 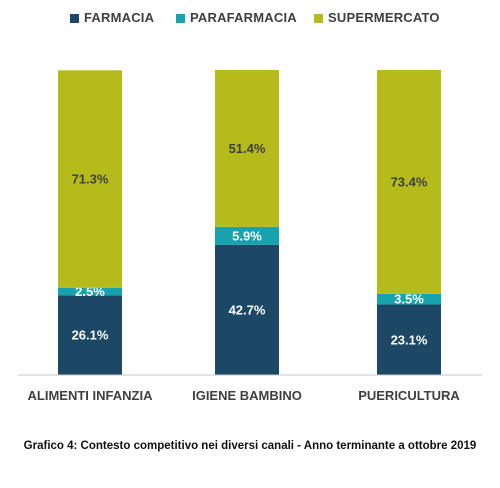 I want to click on data-label-puericultura-supermercato: 73.4%, so click(x=409, y=181).